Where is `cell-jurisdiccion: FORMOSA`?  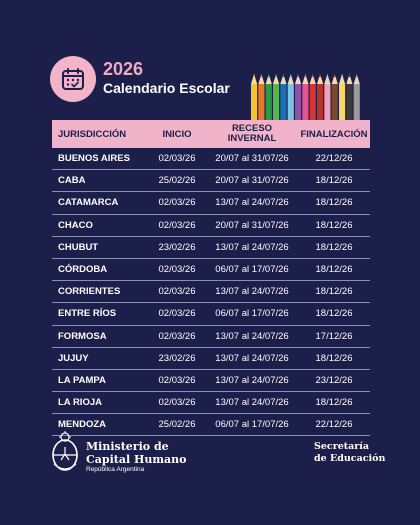
cell-jurisdiccion: FORMOSA is located at coordinates (82, 336).